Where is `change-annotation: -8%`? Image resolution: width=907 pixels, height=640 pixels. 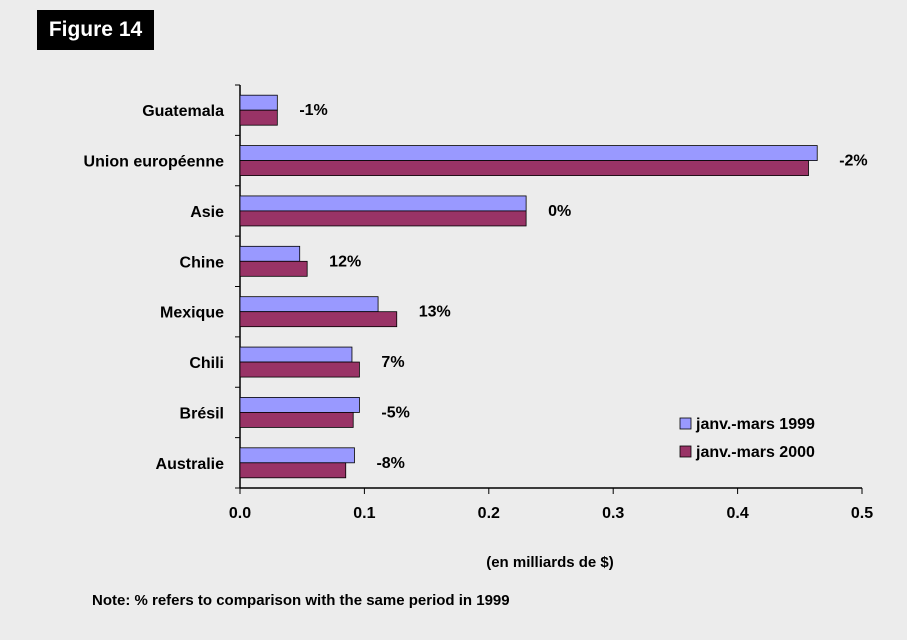 change-annotation: -8% is located at coordinates (390, 463).